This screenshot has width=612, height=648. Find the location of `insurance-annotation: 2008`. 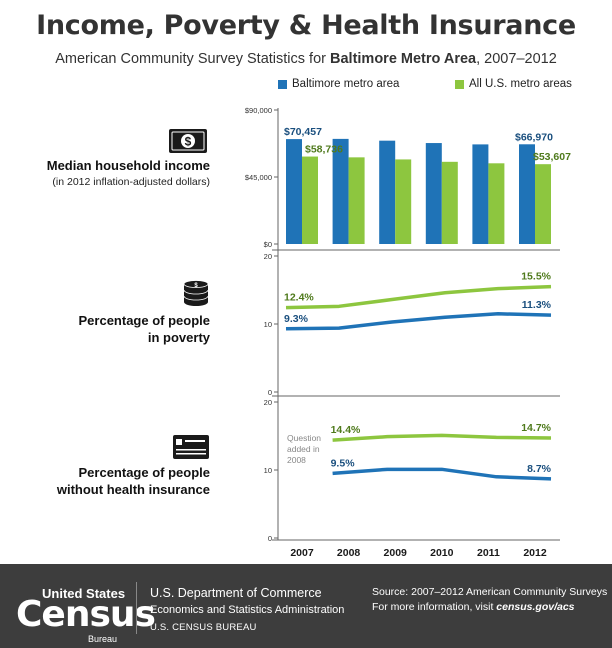

insurance-annotation: 2008 is located at coordinates (296, 460).